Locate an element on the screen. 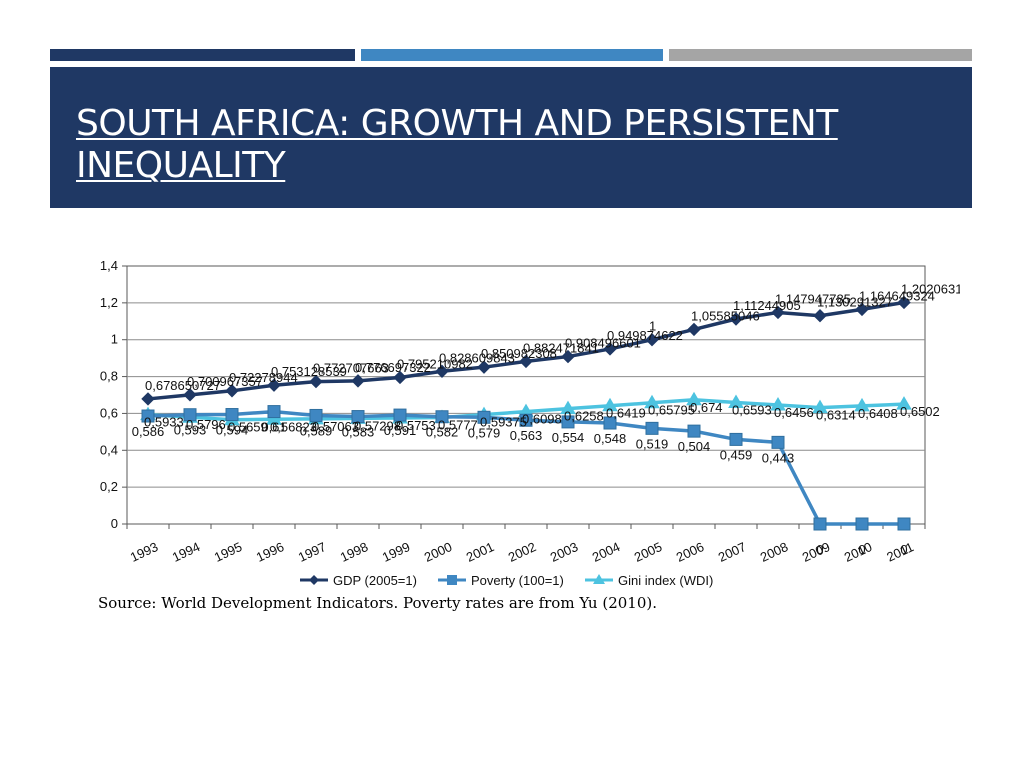  gdp-data-label: 0,678650727 is located at coordinates (183, 385).